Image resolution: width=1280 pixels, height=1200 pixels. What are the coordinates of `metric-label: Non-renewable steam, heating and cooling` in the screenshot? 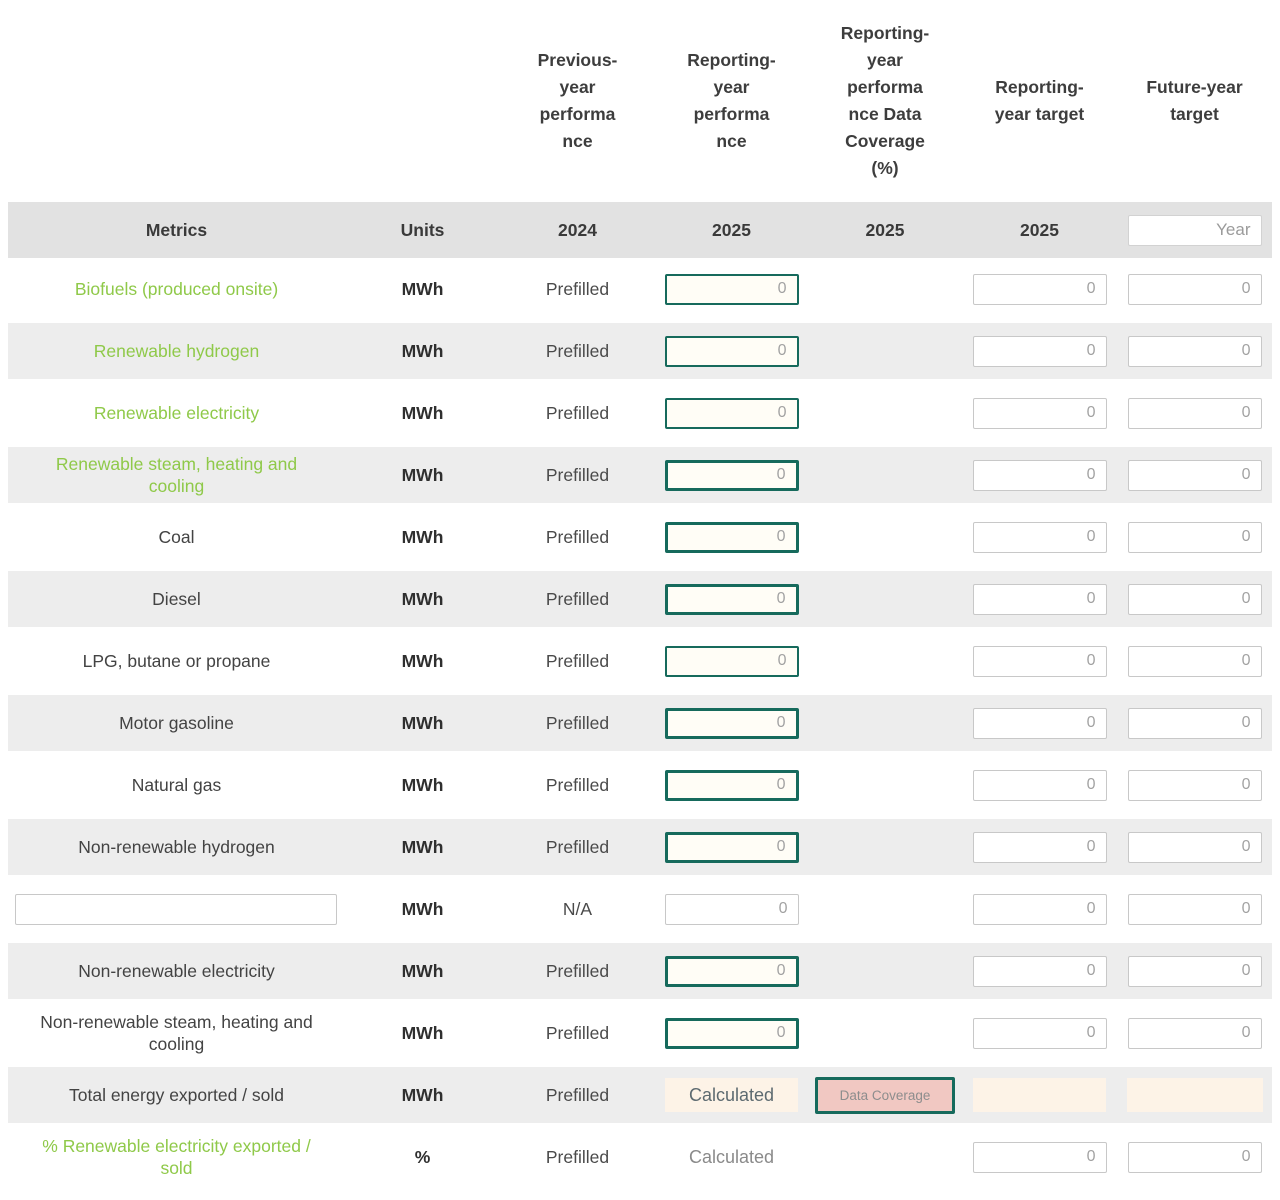 It's located at (176, 1033).